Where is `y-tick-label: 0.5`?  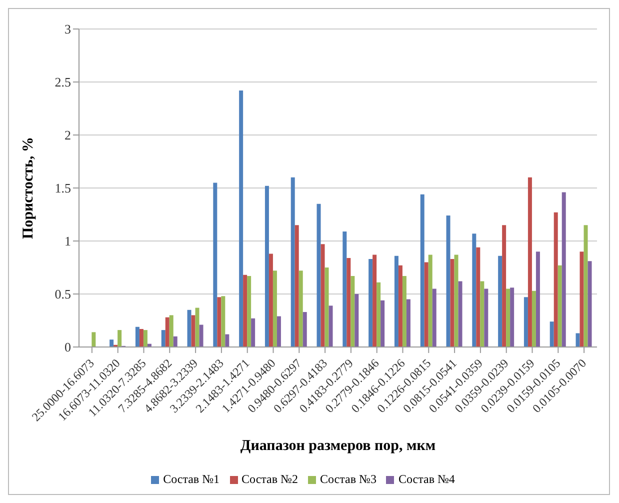 y-tick-label: 0.5 is located at coordinates (62, 294).